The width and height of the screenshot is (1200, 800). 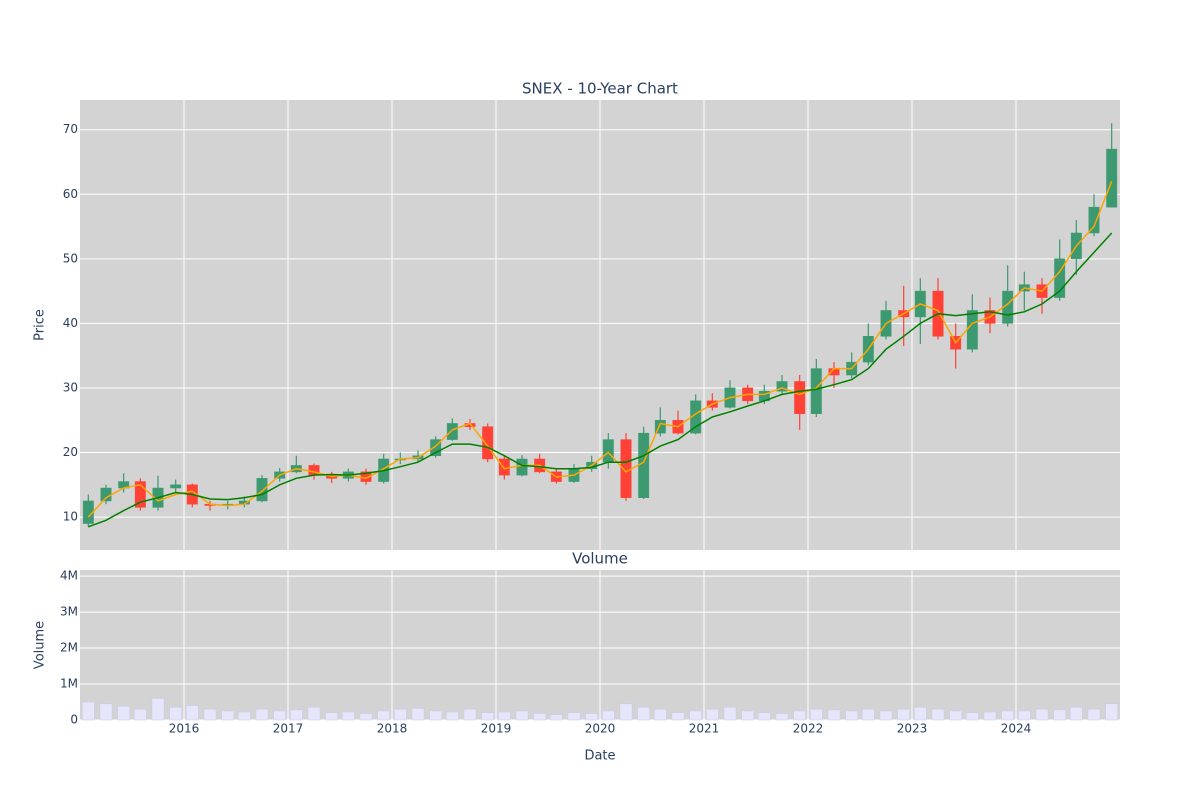 What do you see at coordinates (69, 612) in the screenshot?
I see `y-tick-label: 3M` at bounding box center [69, 612].